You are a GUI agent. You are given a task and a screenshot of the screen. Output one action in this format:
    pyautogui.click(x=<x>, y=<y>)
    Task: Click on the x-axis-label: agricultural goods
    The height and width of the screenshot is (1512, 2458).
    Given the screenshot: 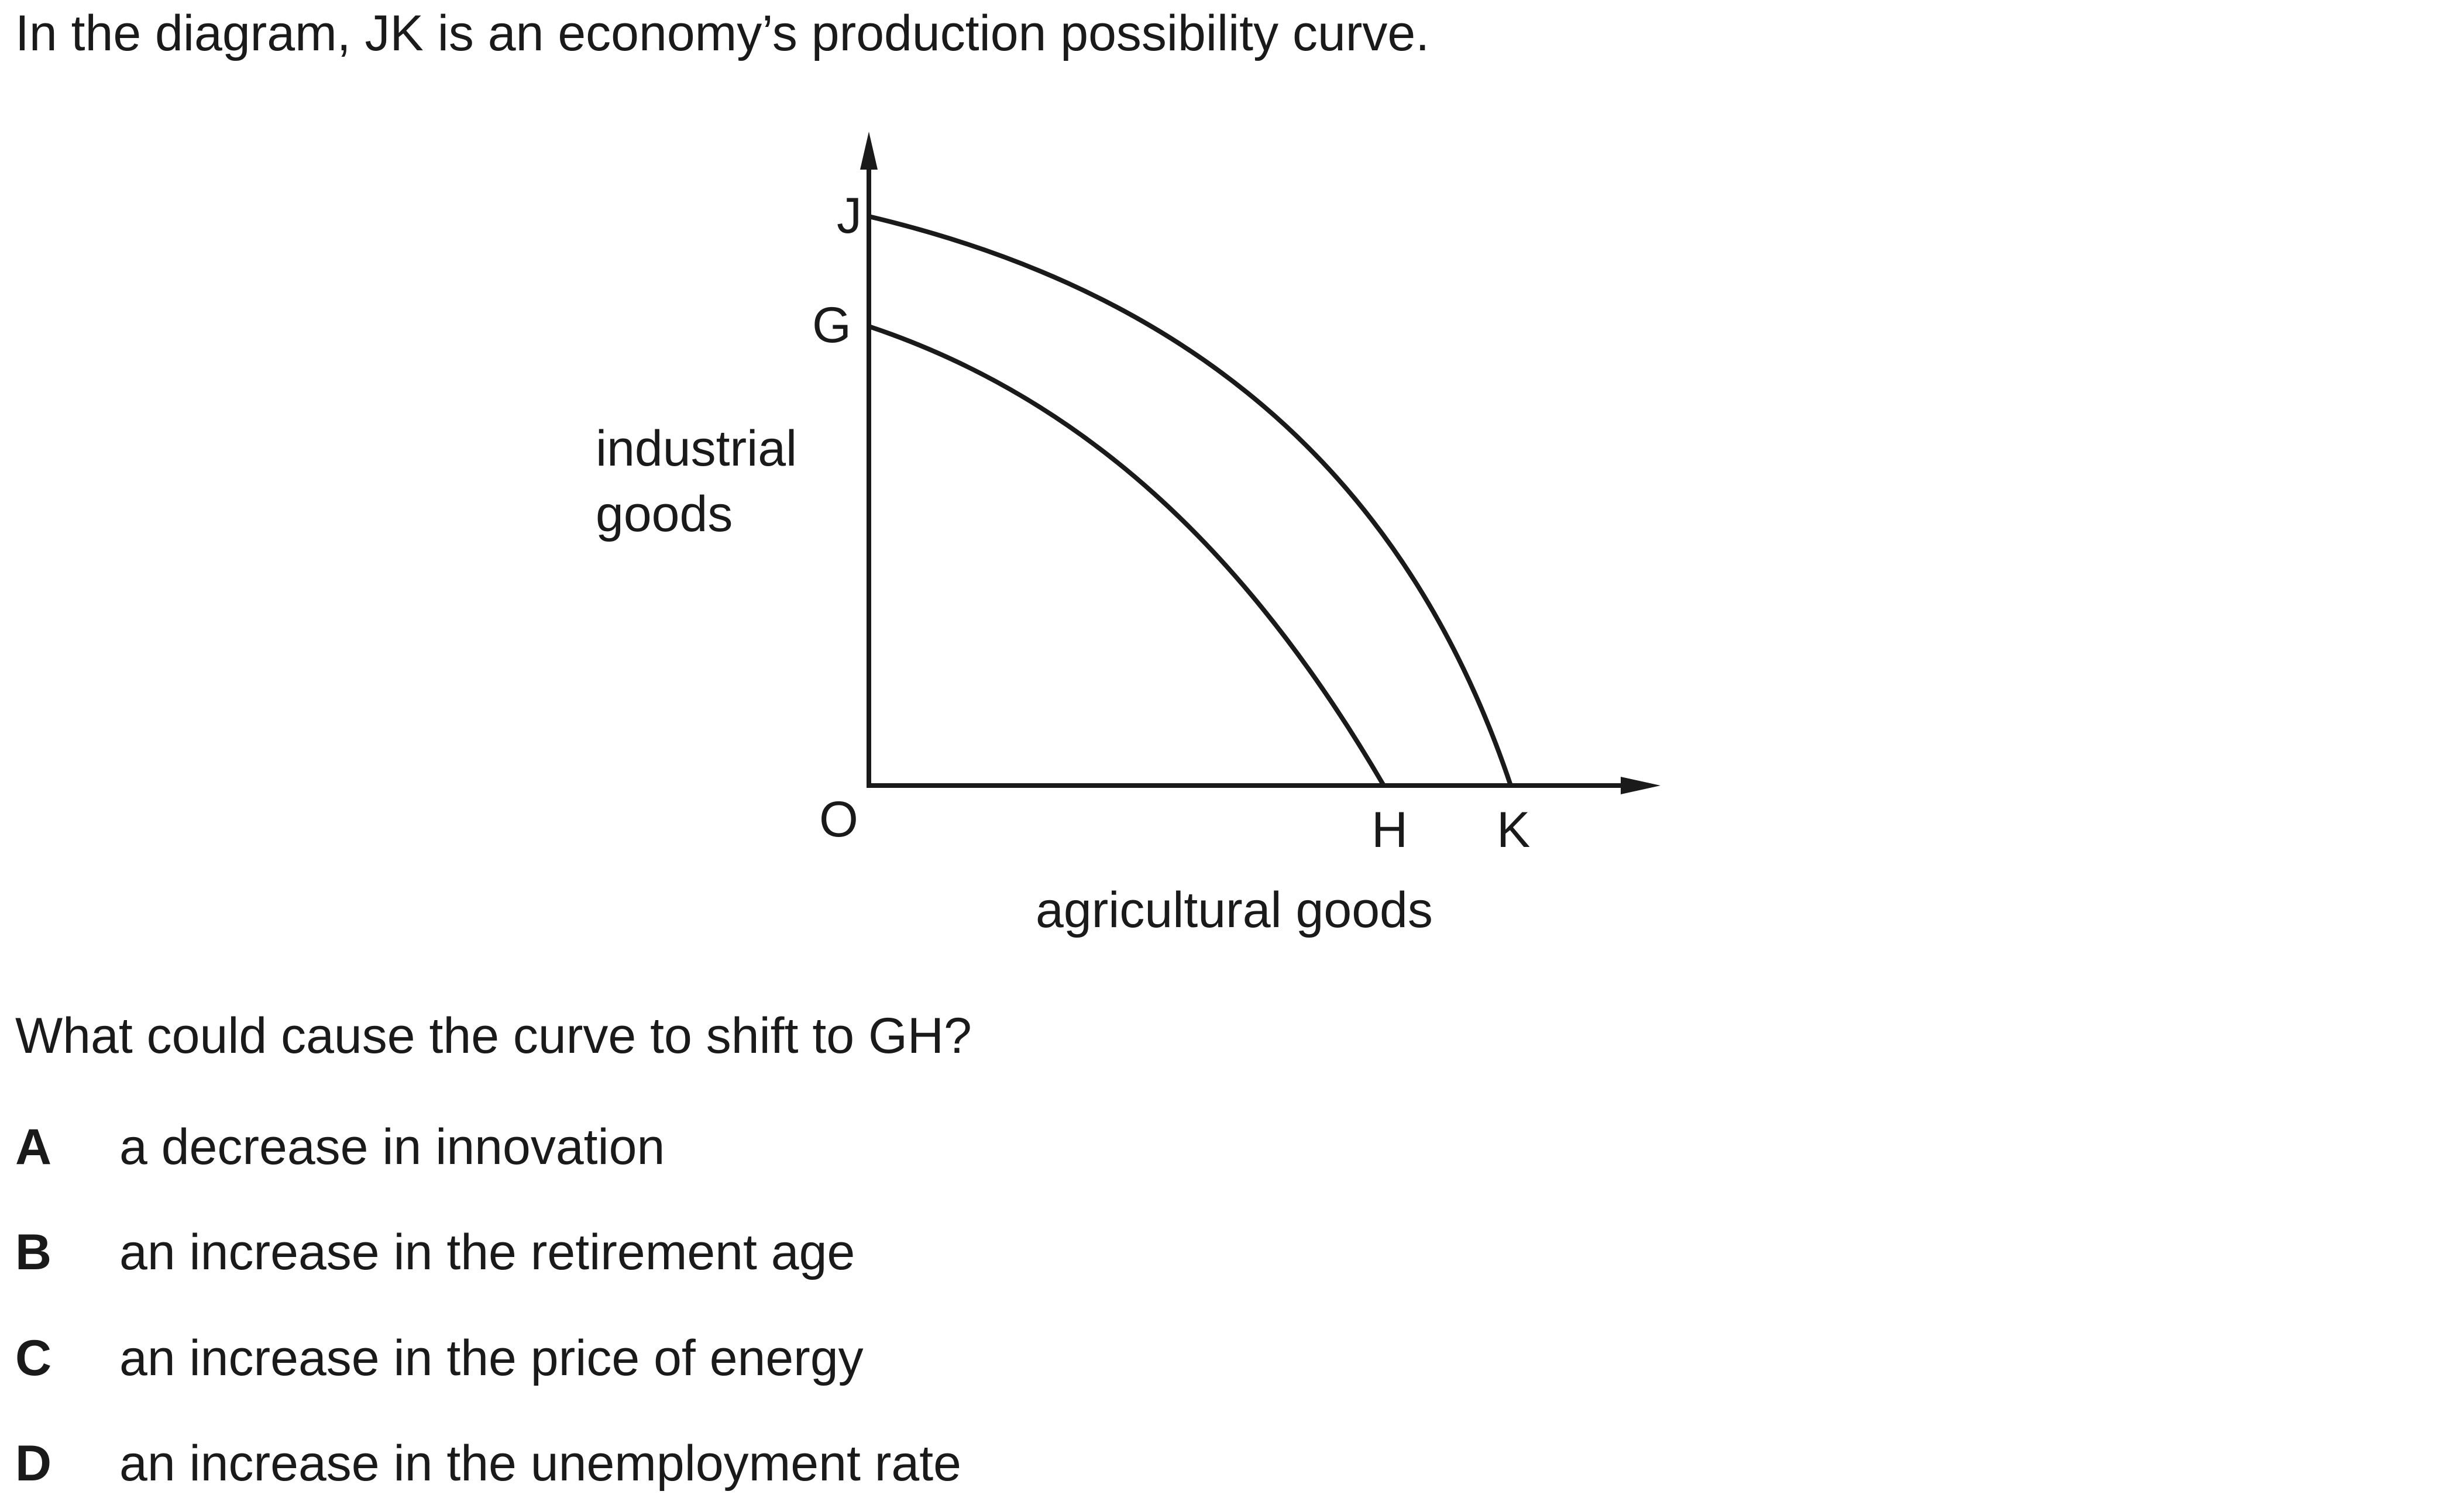 What is the action you would take?
    pyautogui.click(x=1235, y=910)
    